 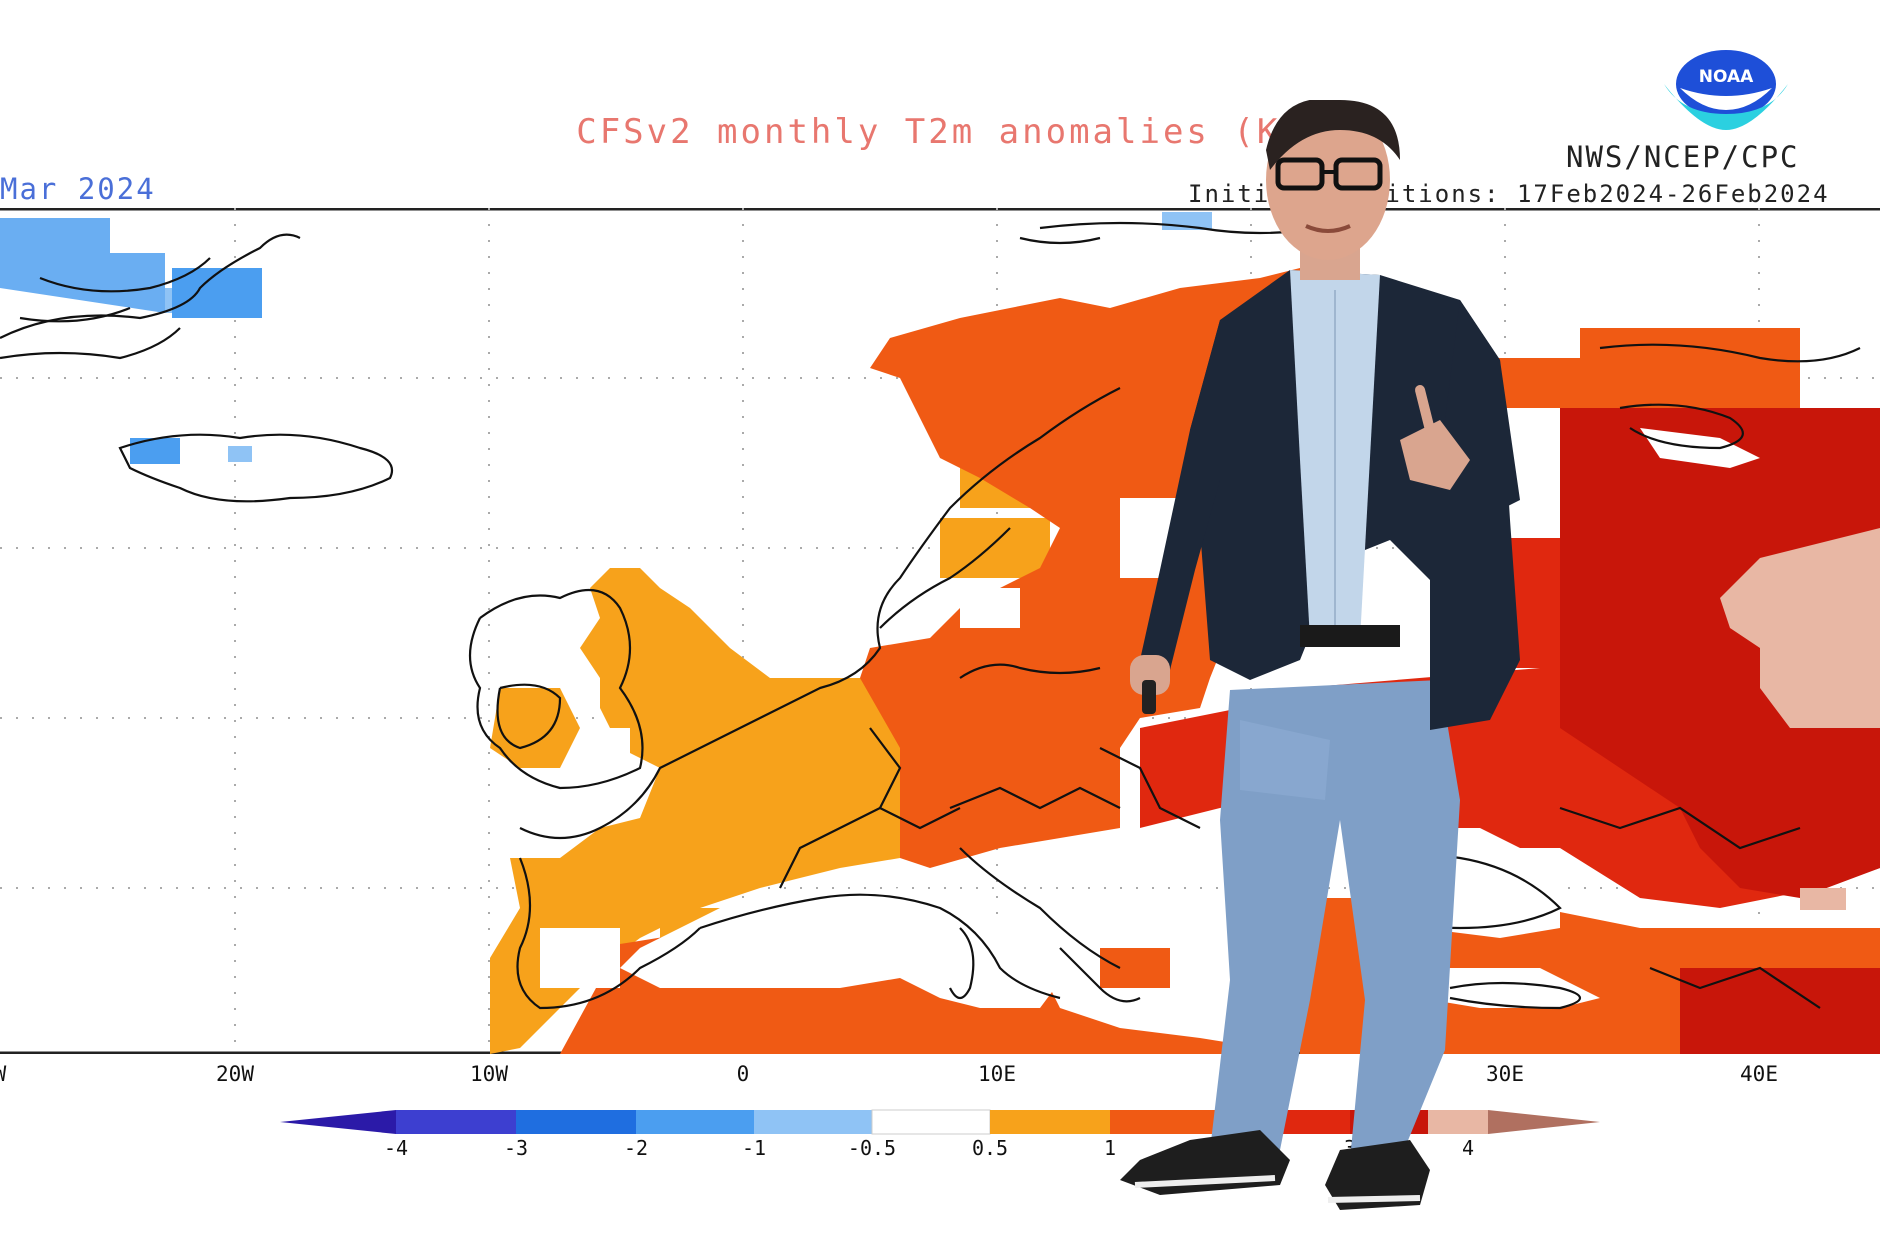 I want to click on colorbar-label: -2, so click(x=636, y=1148).